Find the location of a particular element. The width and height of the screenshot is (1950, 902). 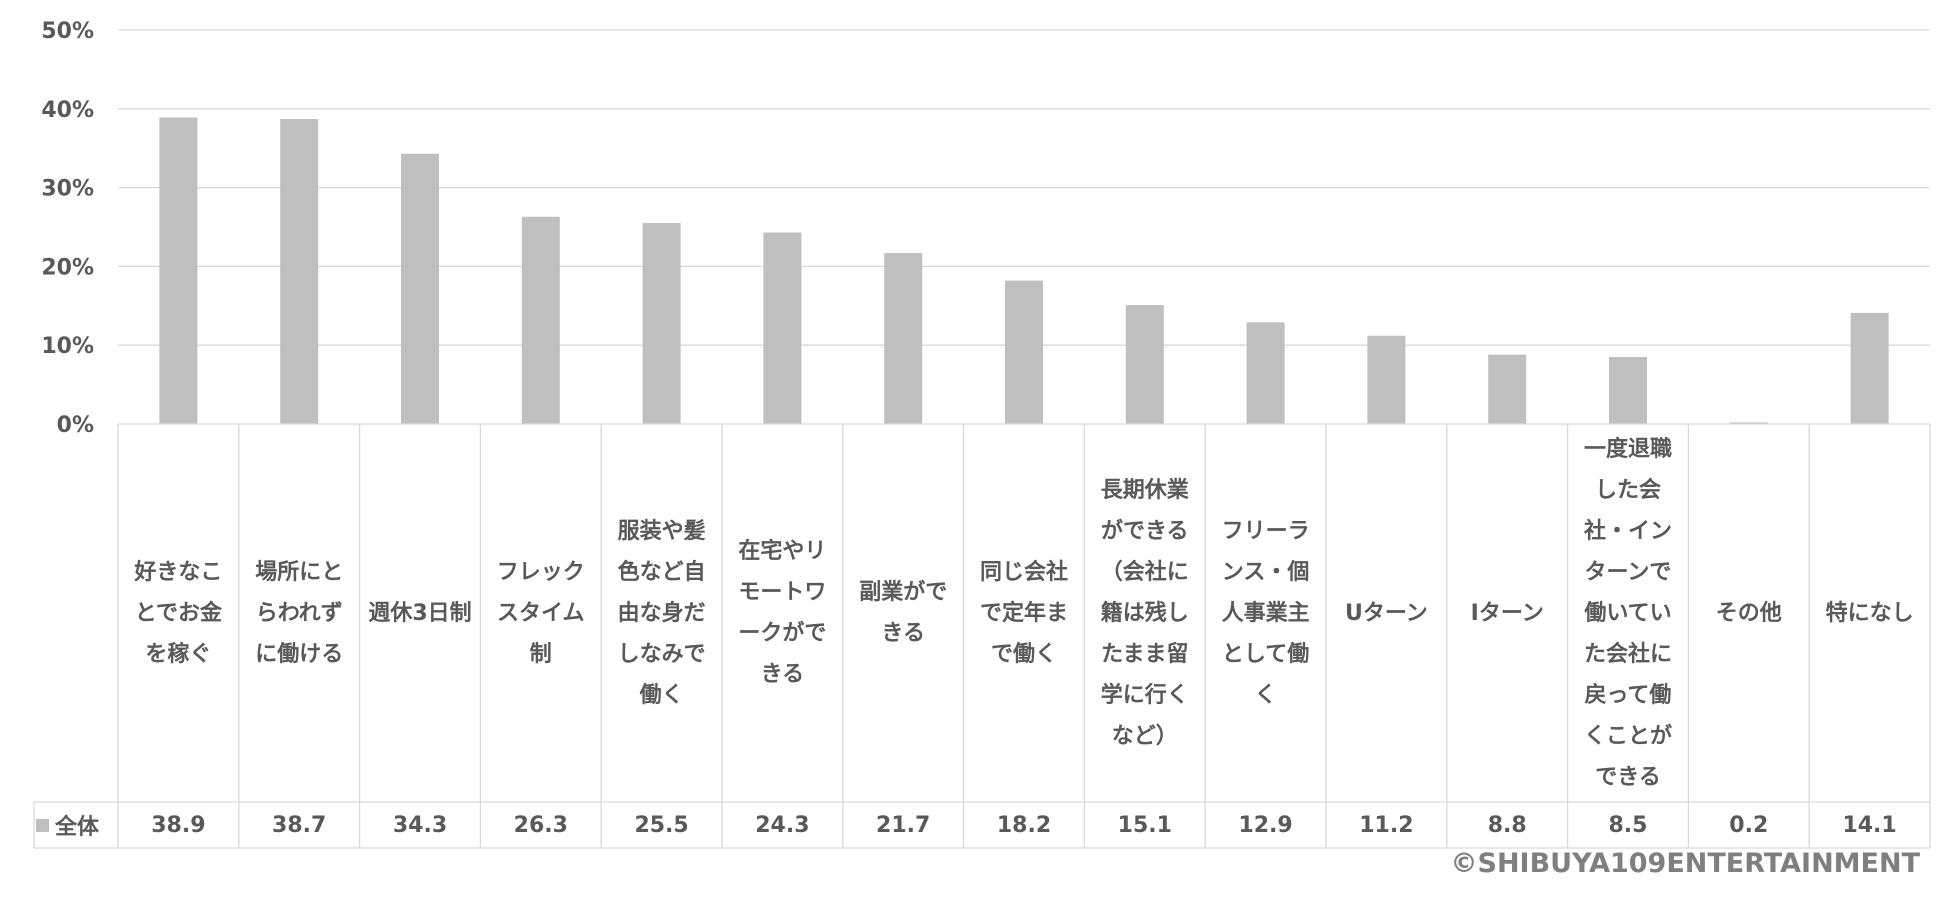

y-tick-label: 10% is located at coordinates (67, 346).